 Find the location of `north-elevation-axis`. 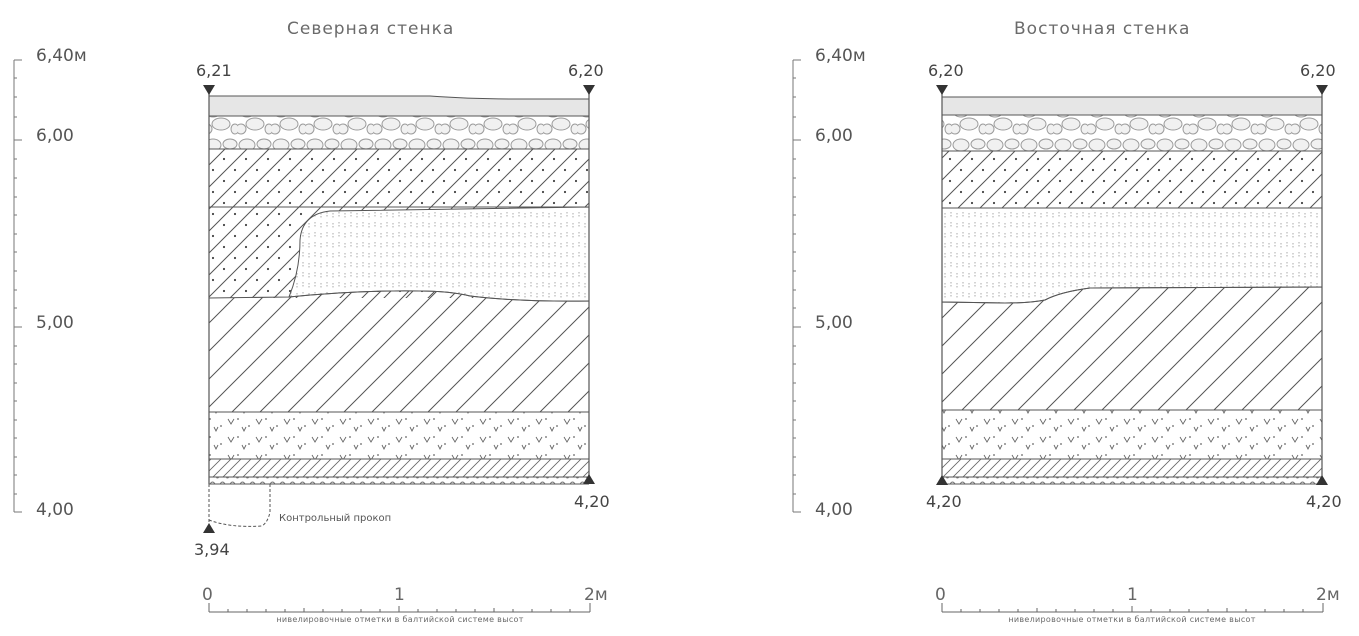

north-elevation-axis is located at coordinates (17, 286).